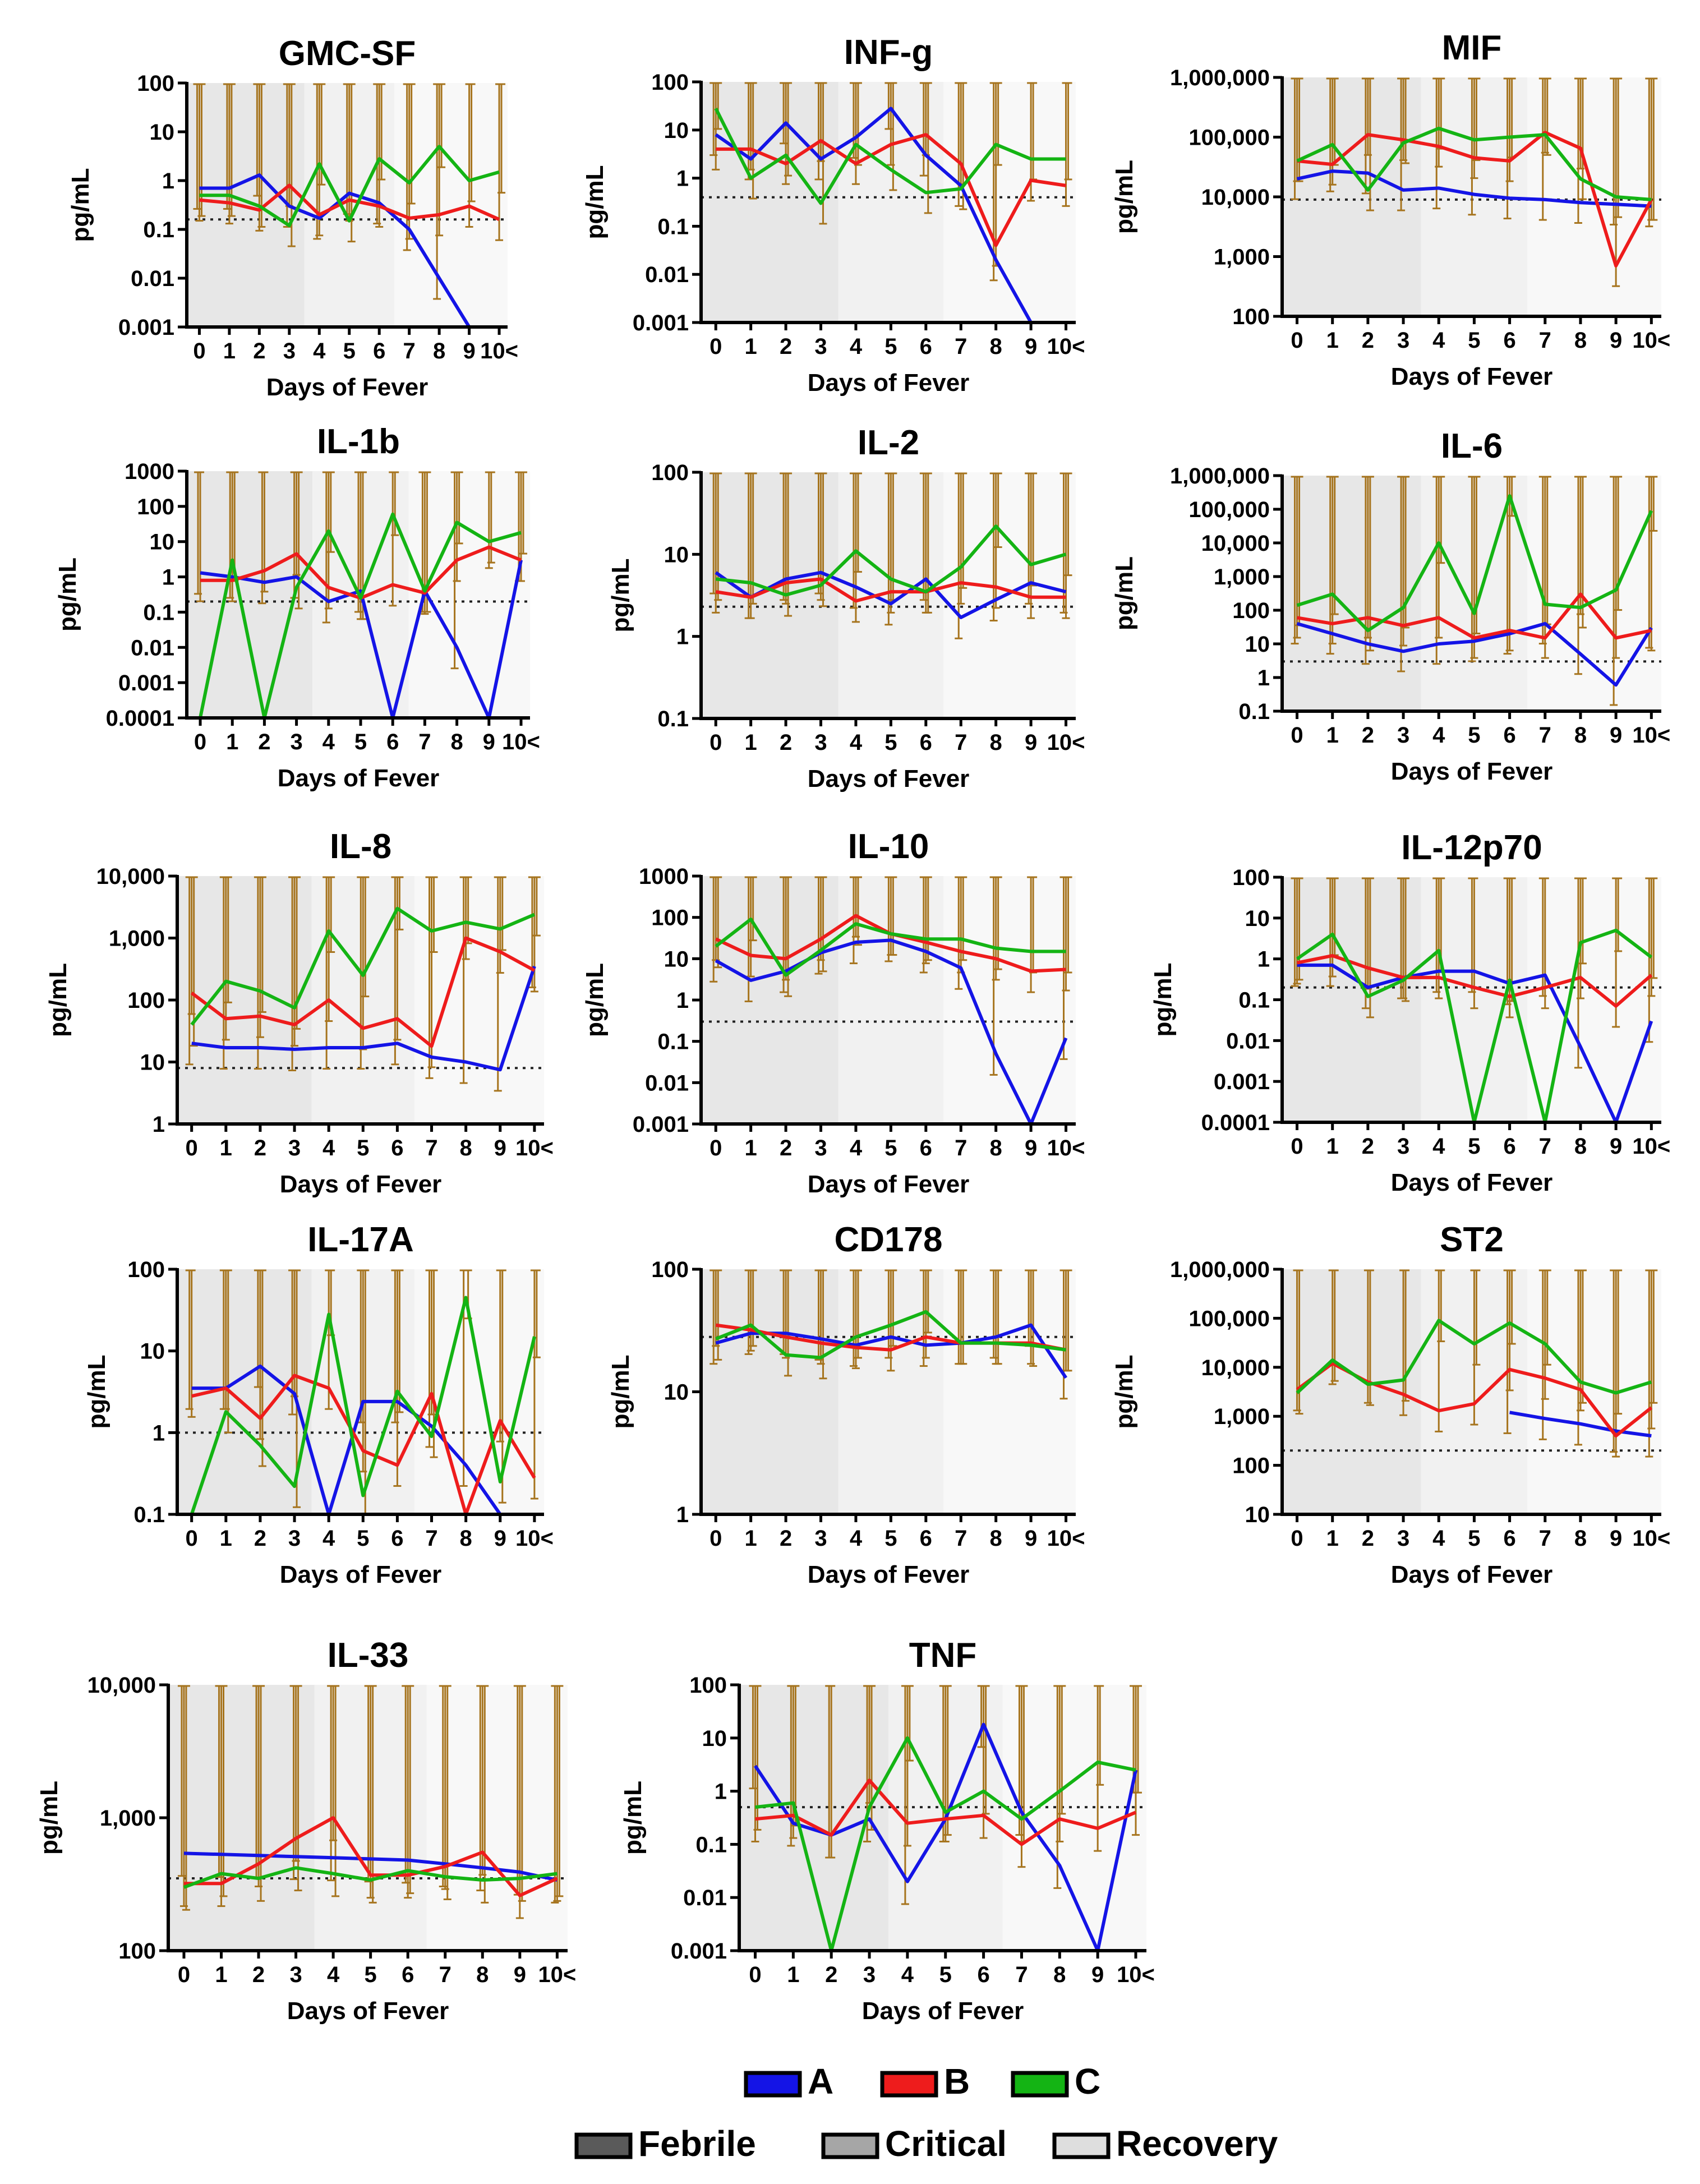  What do you see at coordinates (1220, 1270) in the screenshot?
I see `y-tick-label: 1,000,000` at bounding box center [1220, 1270].